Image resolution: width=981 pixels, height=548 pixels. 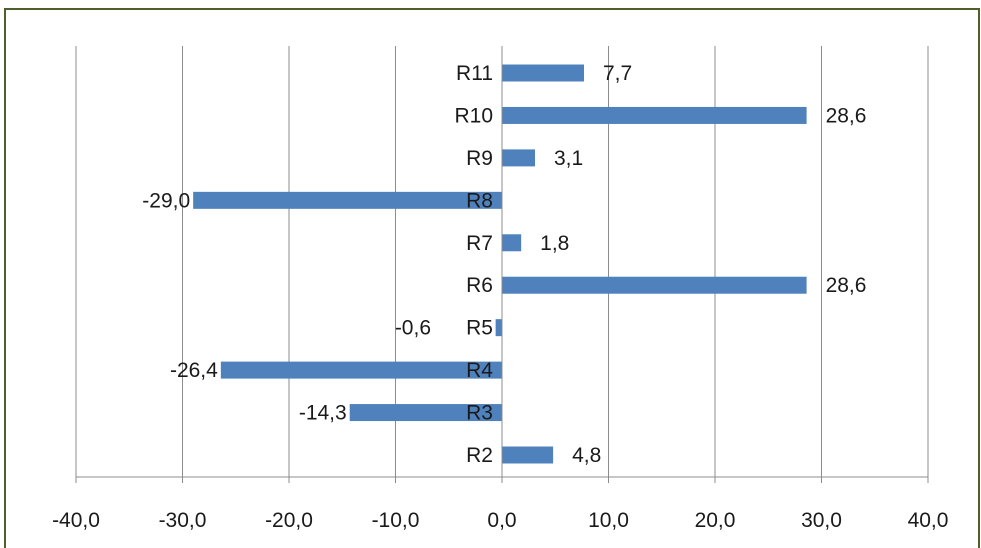 What do you see at coordinates (479, 158) in the screenshot?
I see `category-label-r9: R9` at bounding box center [479, 158].